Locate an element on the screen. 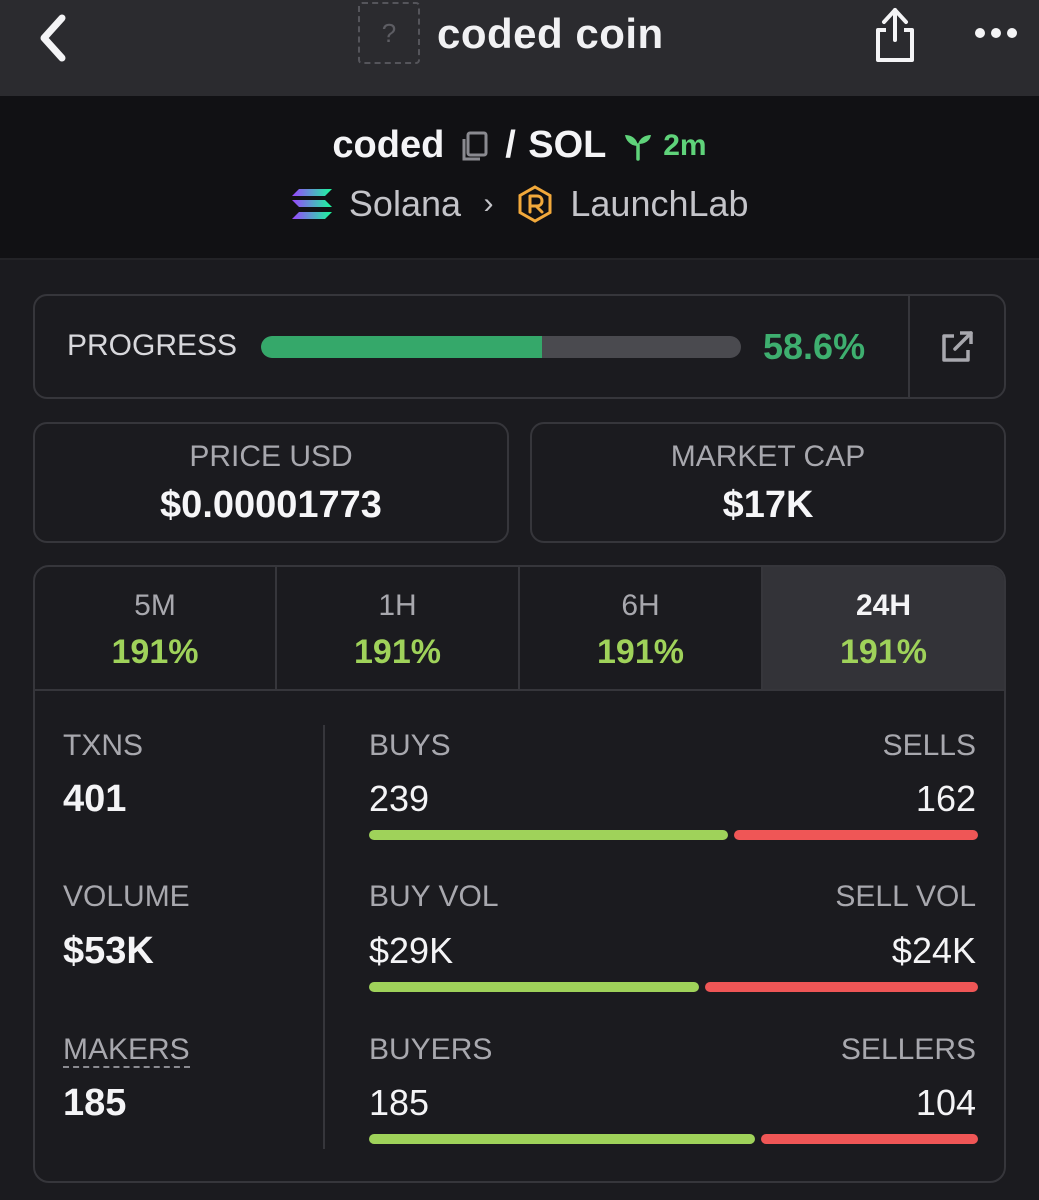  open-external-button is located at coordinates (957, 347).